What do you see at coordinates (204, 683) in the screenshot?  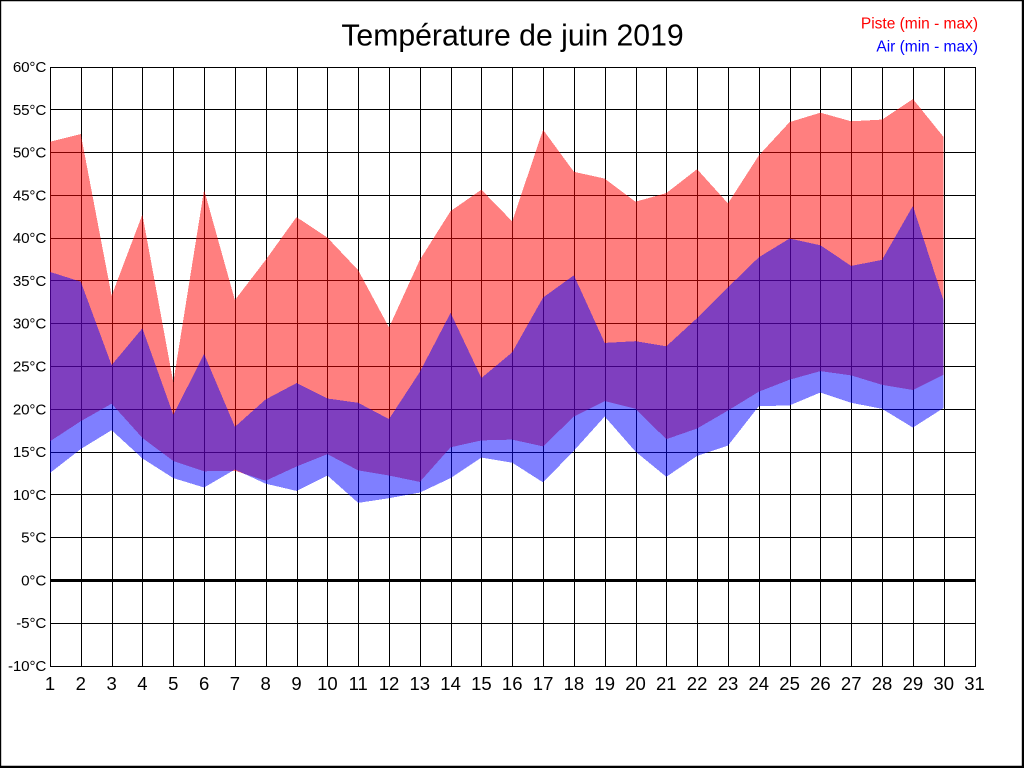 I see `svg-text: 6` at bounding box center [204, 683].